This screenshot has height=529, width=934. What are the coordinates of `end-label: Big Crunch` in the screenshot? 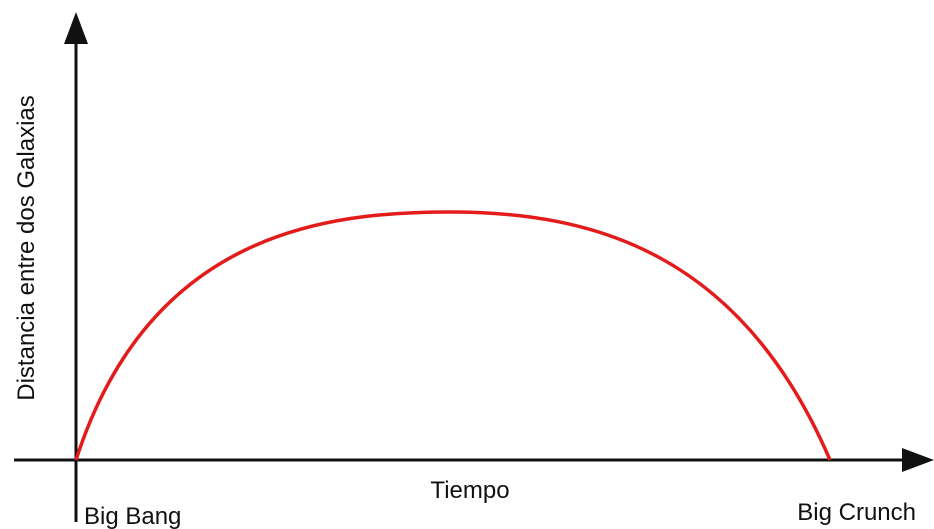 It's located at (856, 512).